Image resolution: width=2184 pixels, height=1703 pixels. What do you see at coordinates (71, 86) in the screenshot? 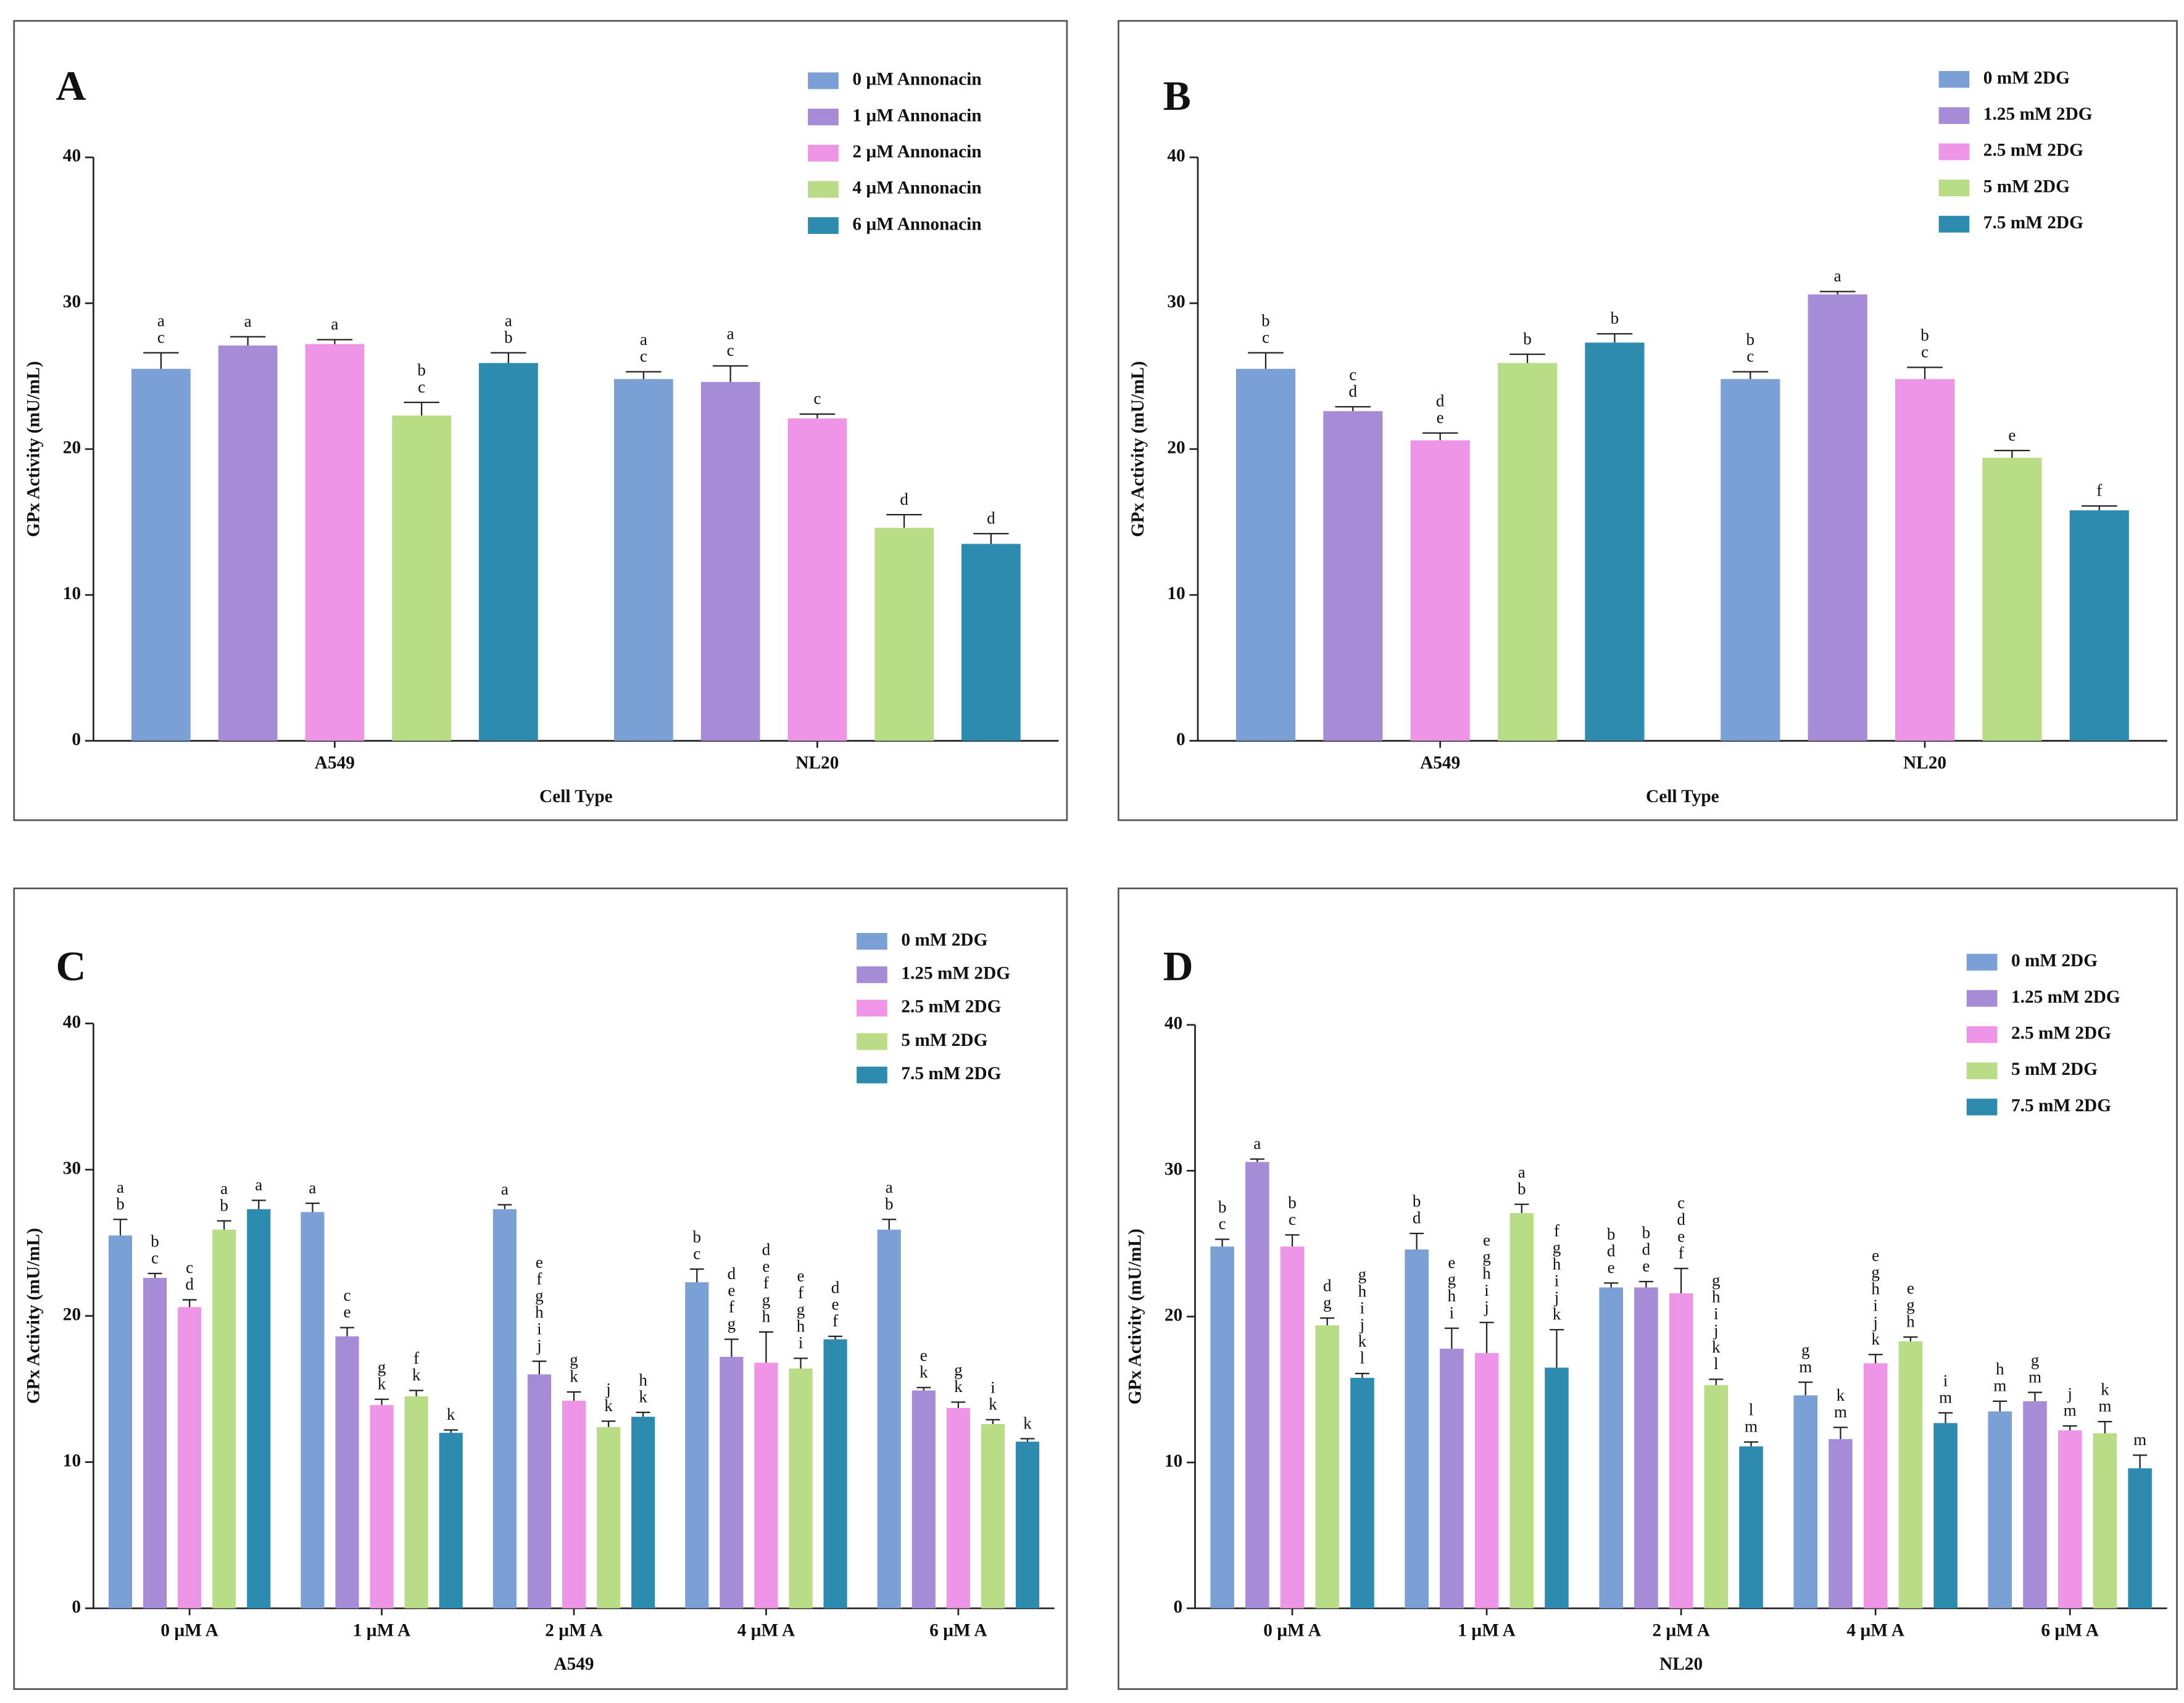
I see `panel-label: A` at bounding box center [71, 86].